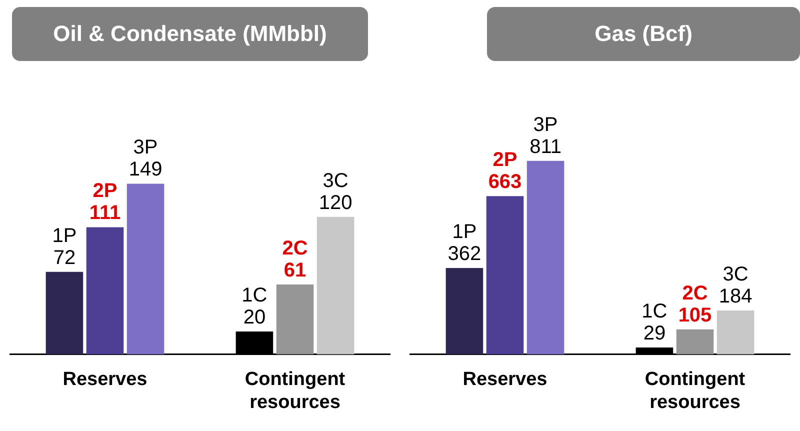 The height and width of the screenshot is (431, 800). Describe the element at coordinates (735, 285) in the screenshot. I see `data-label: 3C 184` at that location.